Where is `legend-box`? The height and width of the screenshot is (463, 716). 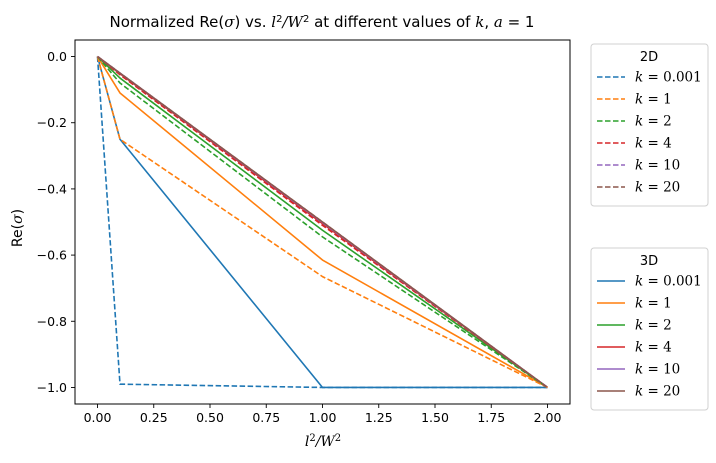 legend-box is located at coordinates (649, 125).